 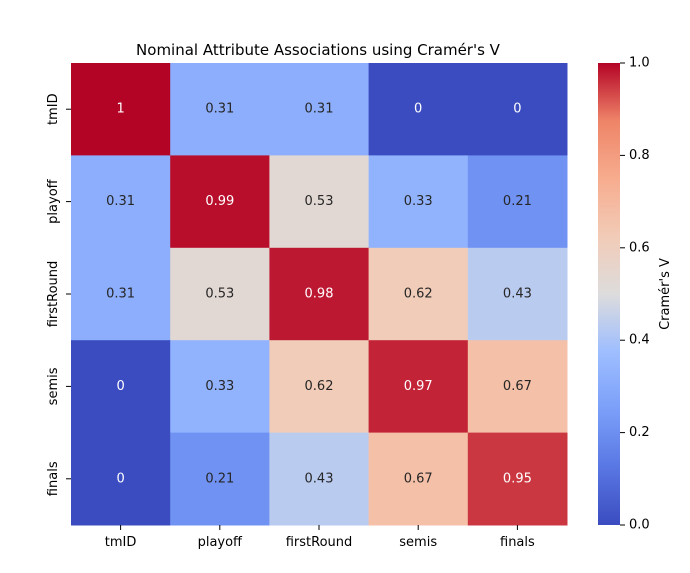 What do you see at coordinates (53, 294) in the screenshot?
I see `y-tick-label: firstRound` at bounding box center [53, 294].